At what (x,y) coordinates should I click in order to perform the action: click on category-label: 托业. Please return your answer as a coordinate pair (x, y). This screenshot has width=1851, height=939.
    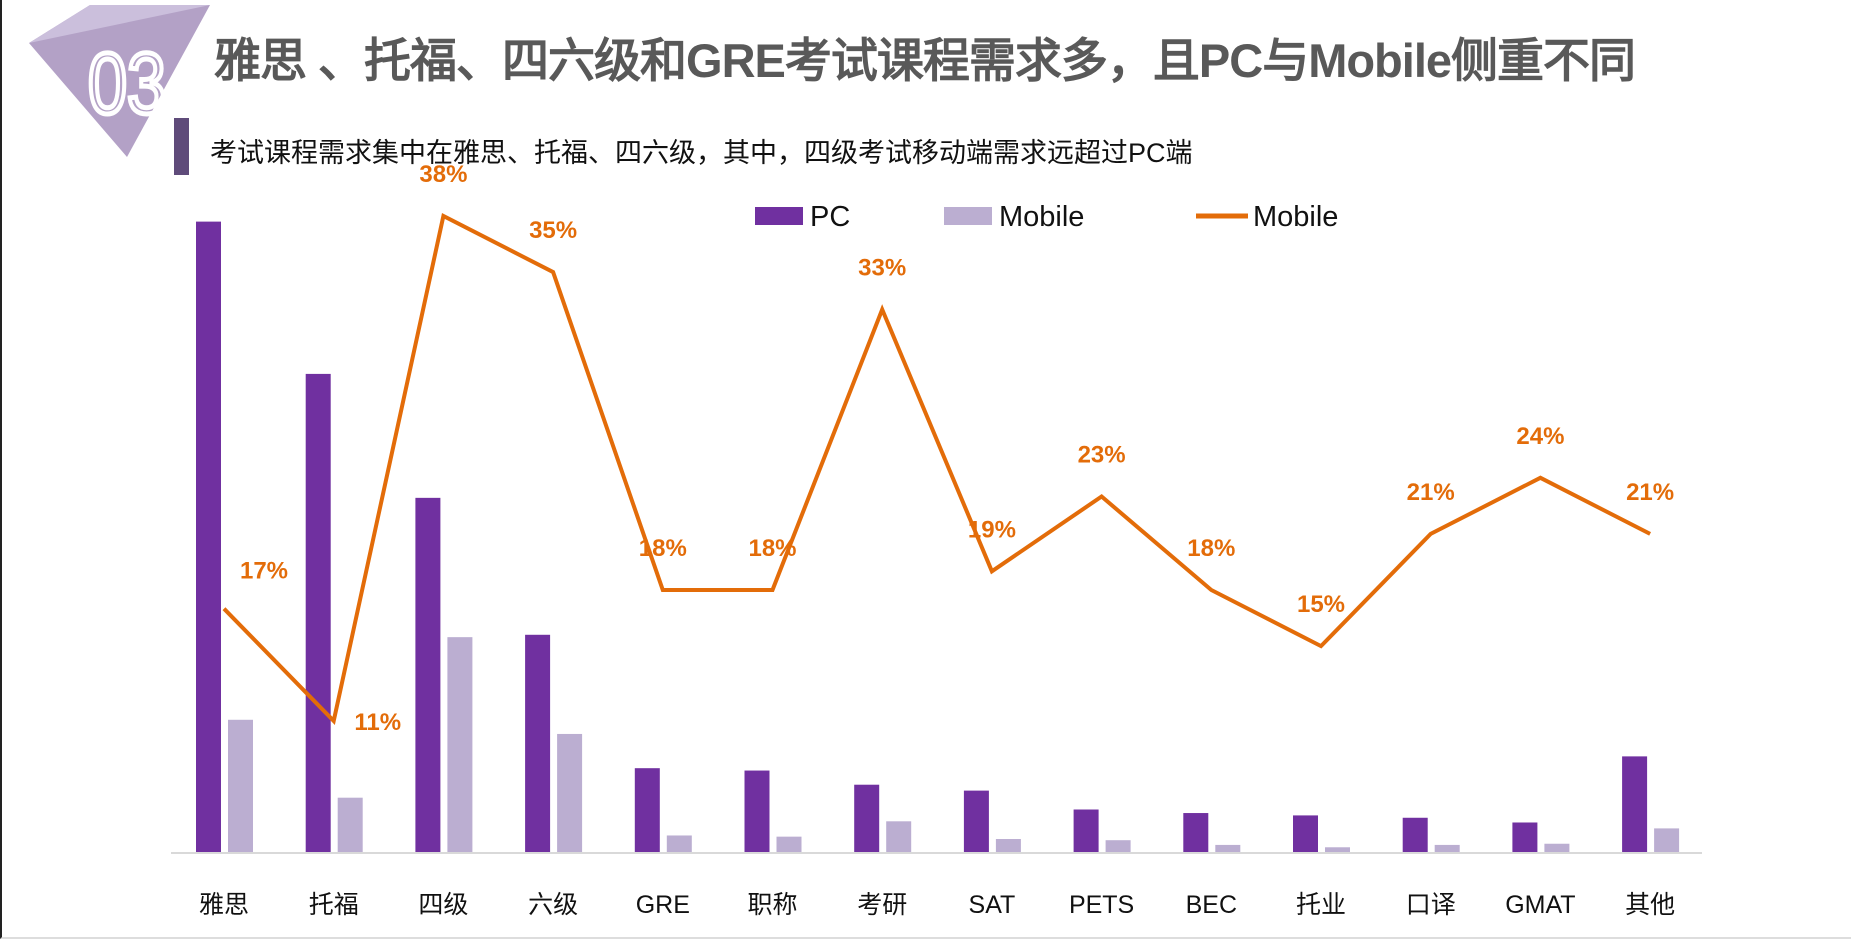
    Looking at the image, I should click on (1321, 905).